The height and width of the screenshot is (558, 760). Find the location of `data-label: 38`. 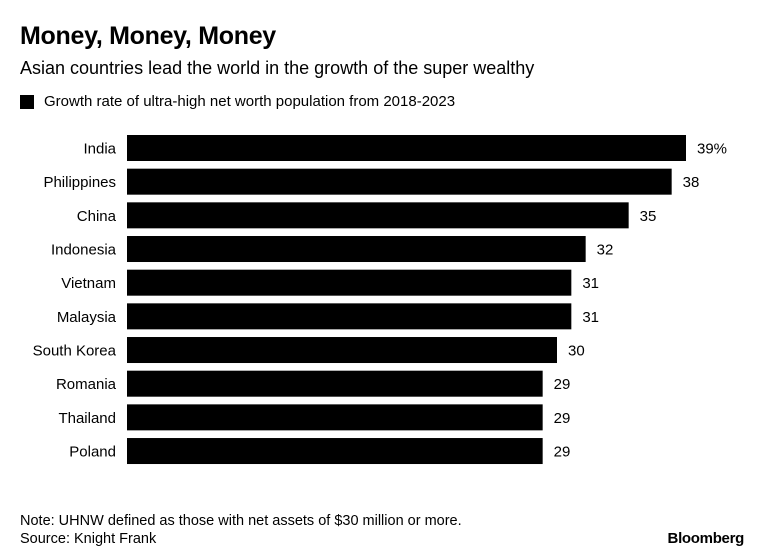

data-label: 38 is located at coordinates (691, 182).